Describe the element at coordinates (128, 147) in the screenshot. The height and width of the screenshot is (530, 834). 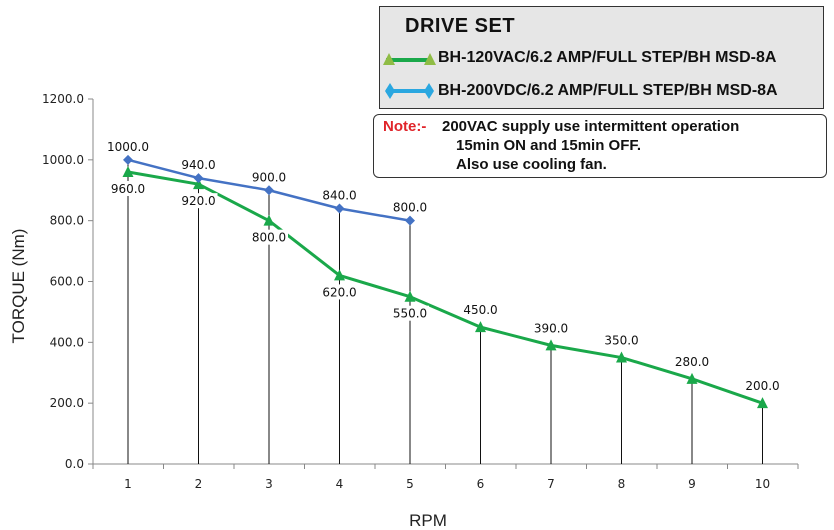
I see `data-label-200vdc: 1000.0` at that location.